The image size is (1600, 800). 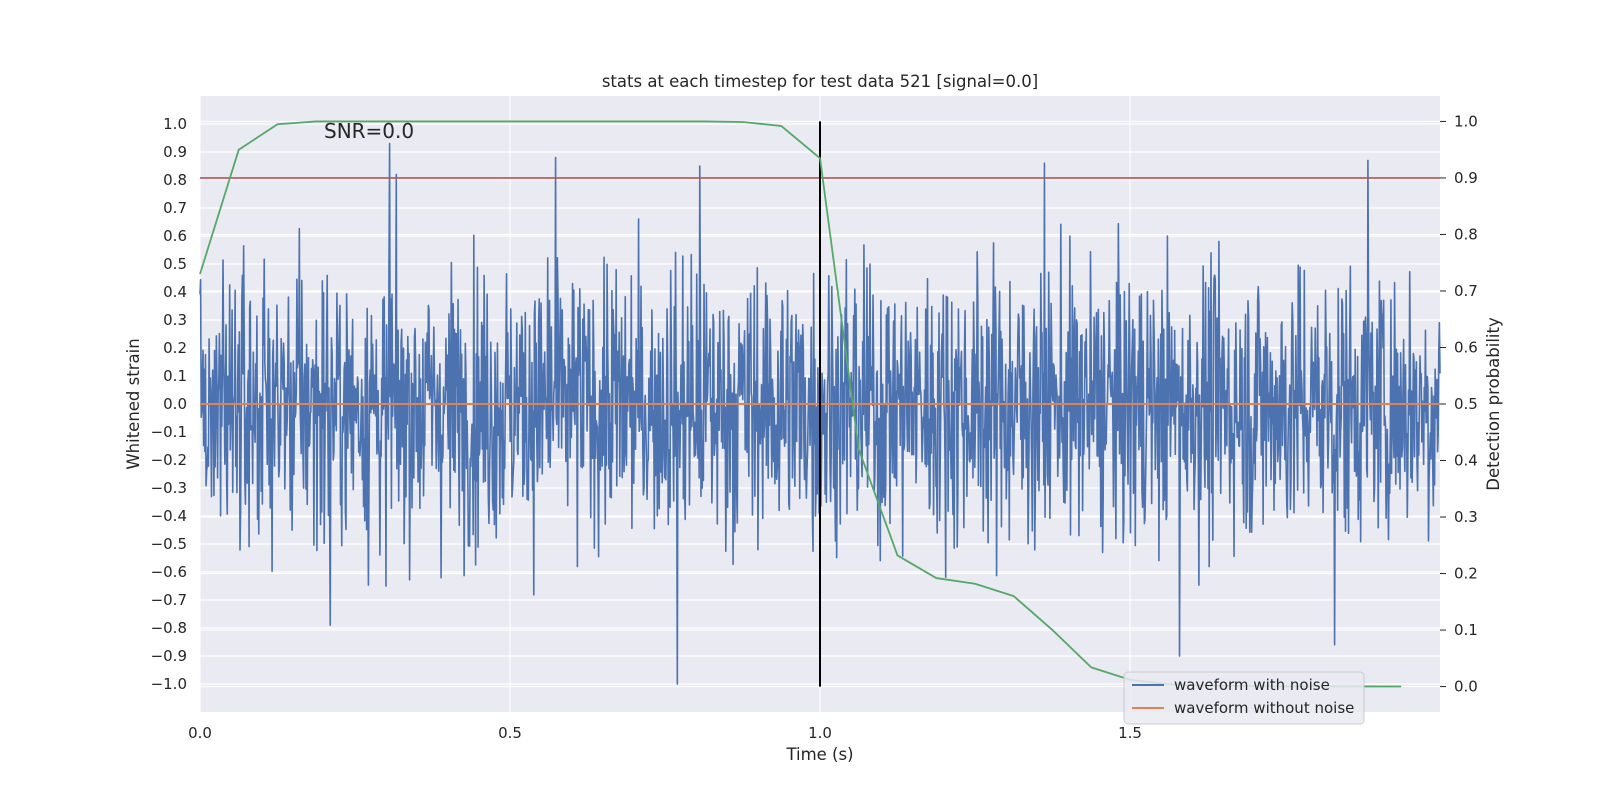 I want to click on x-tick-label: 0.0, so click(x=200, y=733).